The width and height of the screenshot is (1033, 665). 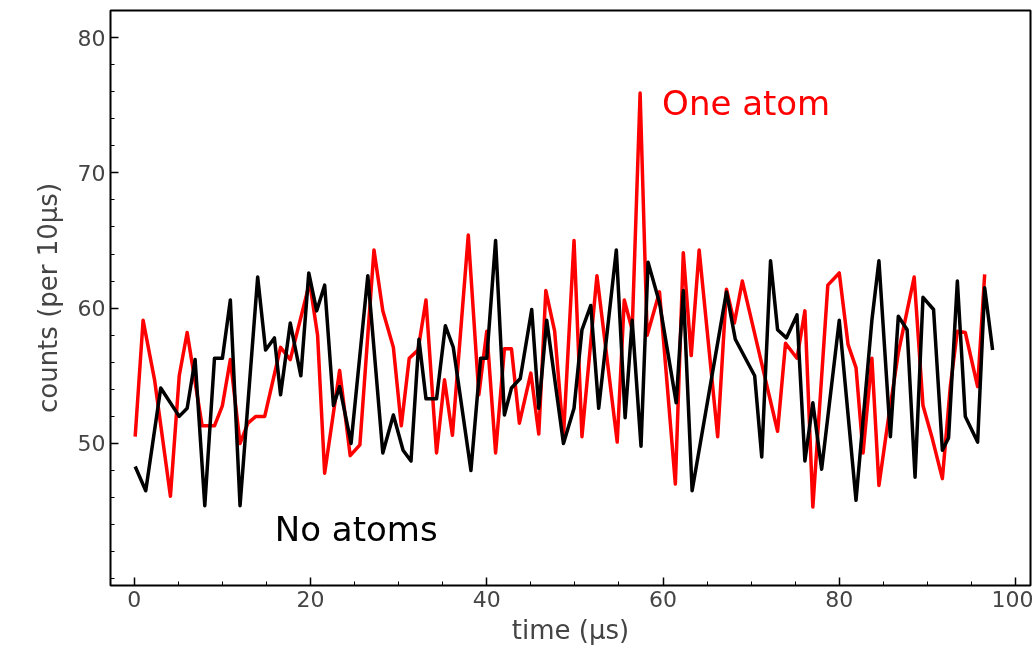 What do you see at coordinates (570, 629) in the screenshot?
I see `x-axis-title: time (µs)` at bounding box center [570, 629].